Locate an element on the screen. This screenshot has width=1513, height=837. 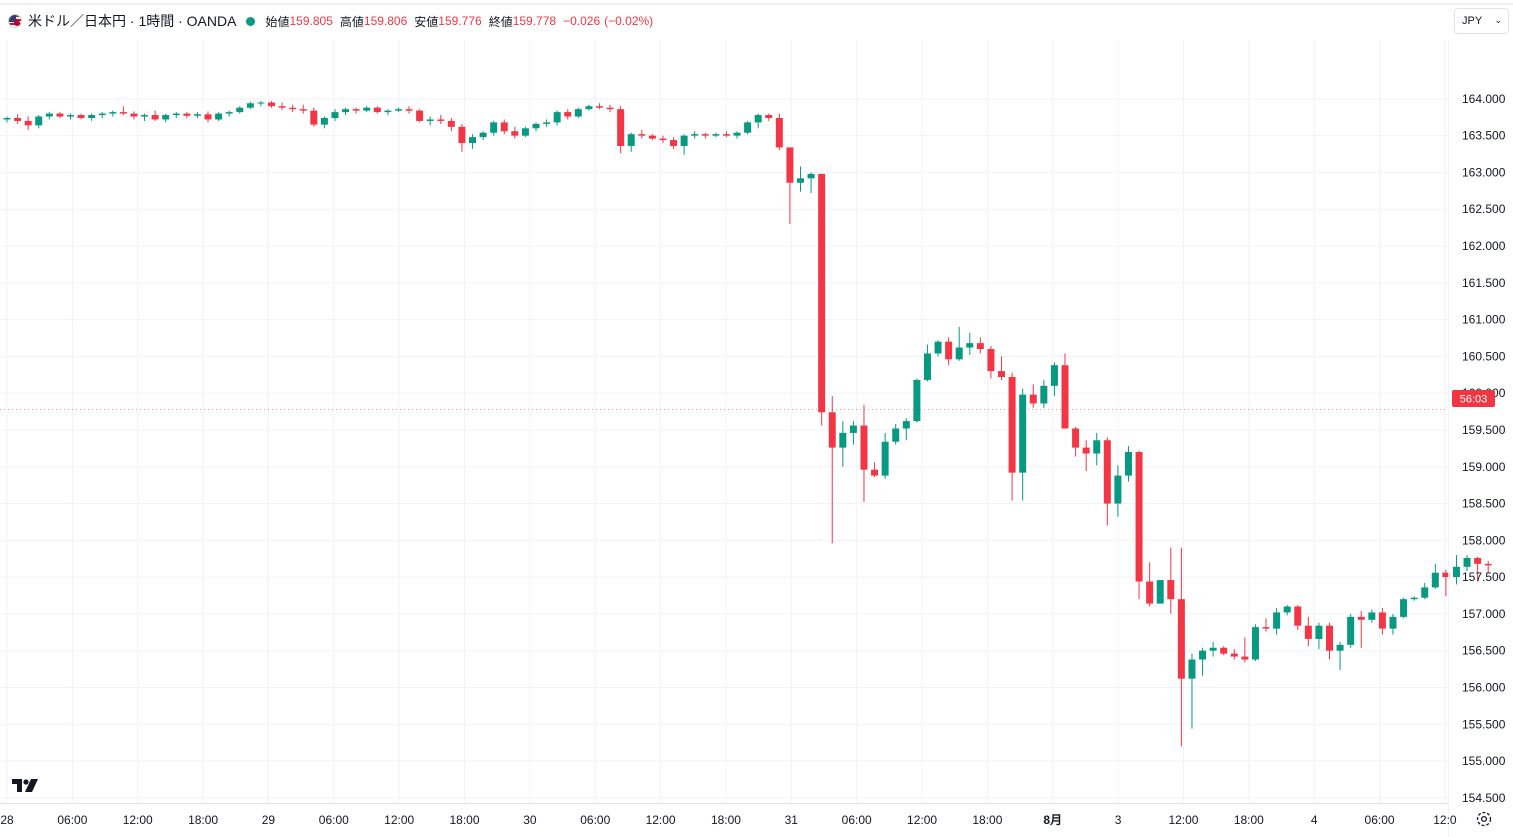
gear-icon is located at coordinates (1484, 819).